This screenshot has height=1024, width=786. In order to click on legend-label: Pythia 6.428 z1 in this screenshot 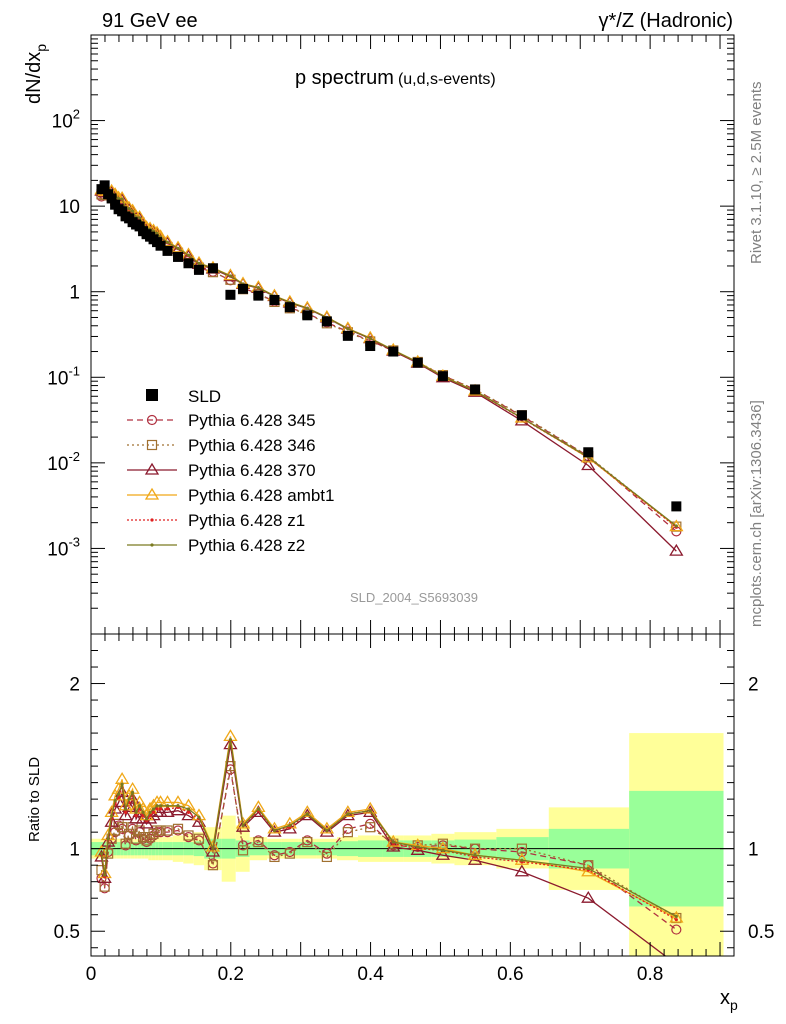, I will do `click(246, 520)`.